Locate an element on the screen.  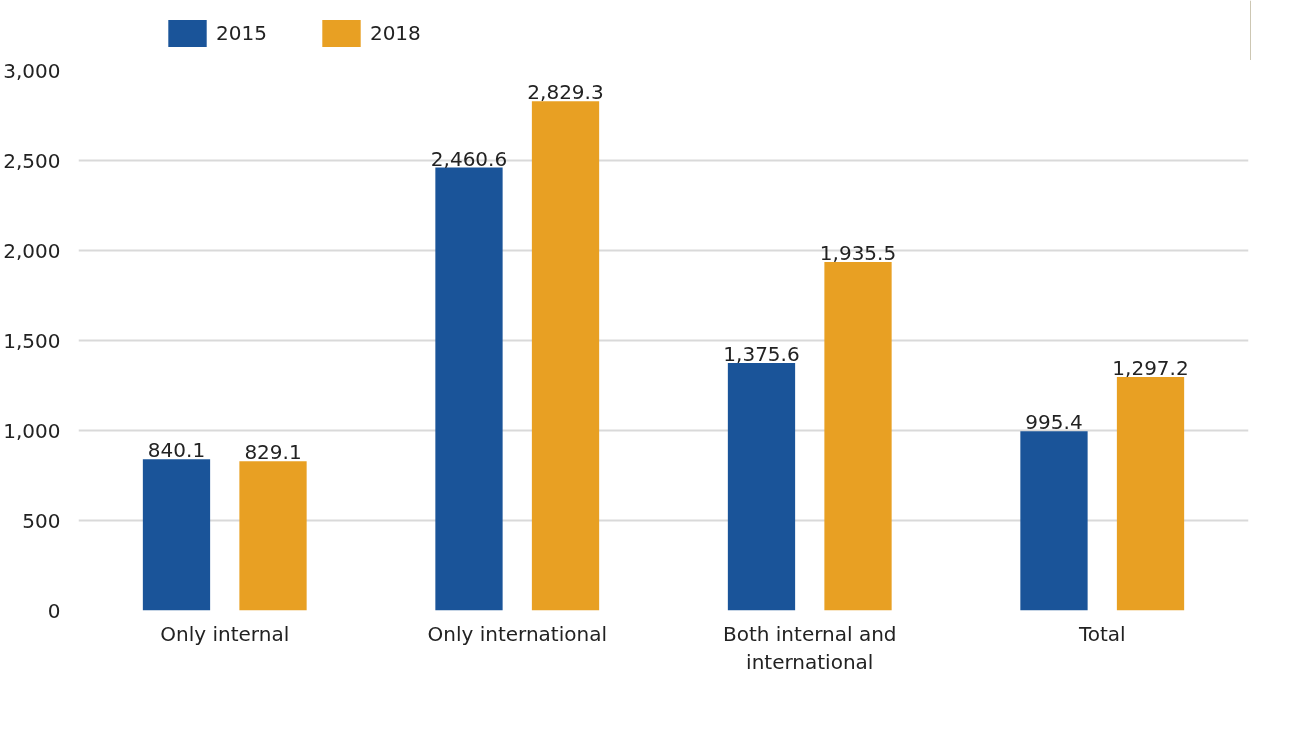
data-label: 1,297.2 is located at coordinates (1150, 368).